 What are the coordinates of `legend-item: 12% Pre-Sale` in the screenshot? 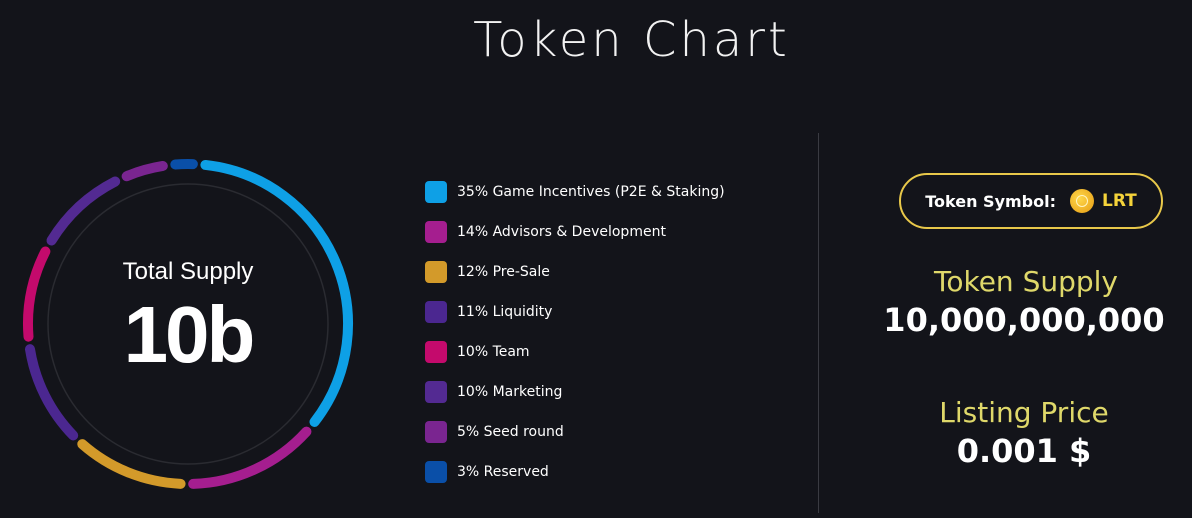 It's located at (575, 272).